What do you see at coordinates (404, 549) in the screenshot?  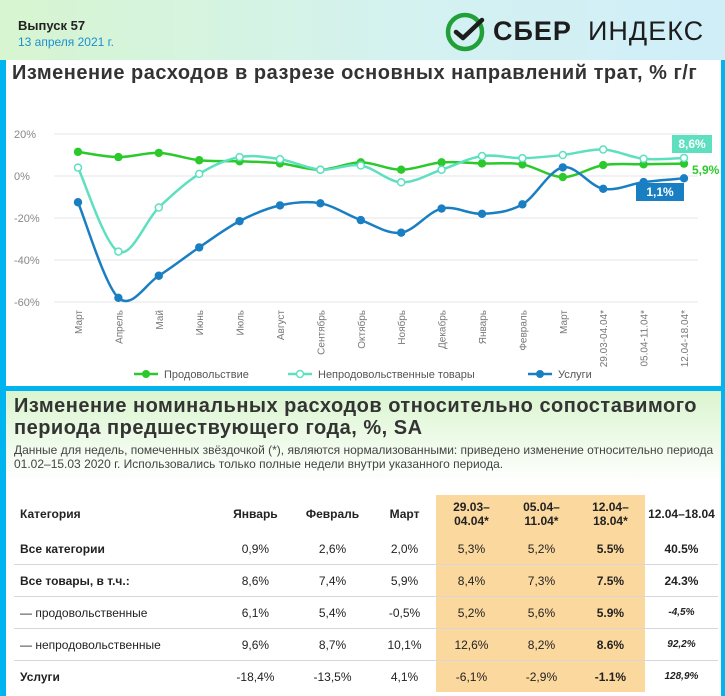 I see `table-cell: 2,0%` at bounding box center [404, 549].